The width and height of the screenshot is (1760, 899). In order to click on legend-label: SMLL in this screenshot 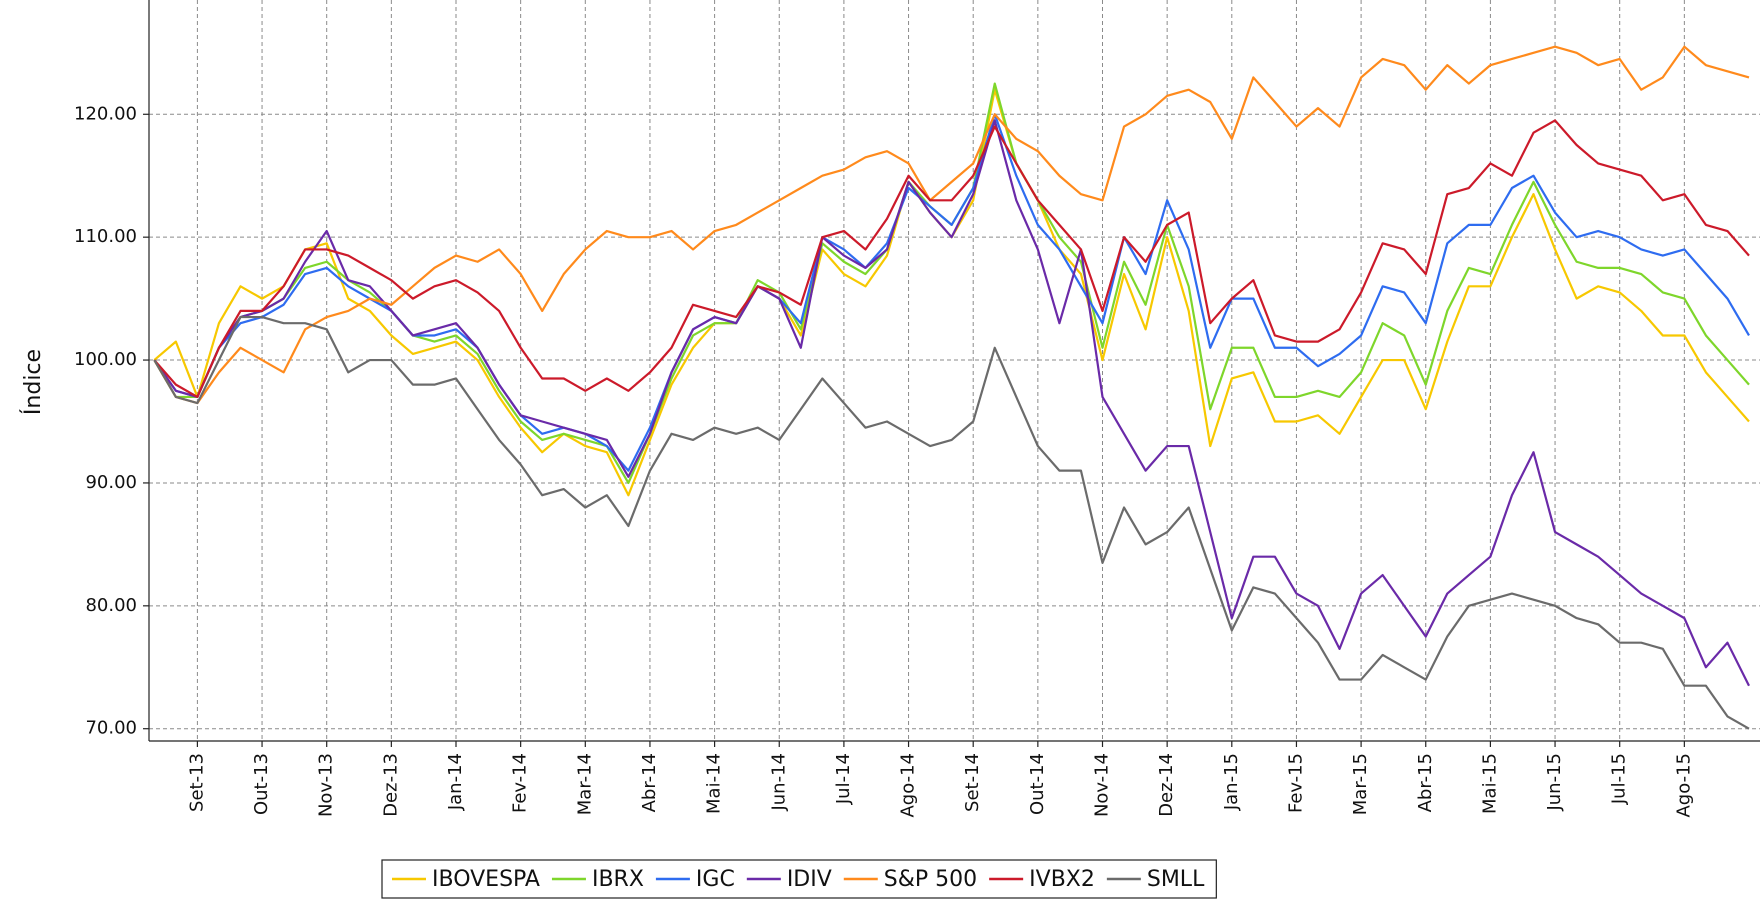, I will do `click(1176, 879)`.